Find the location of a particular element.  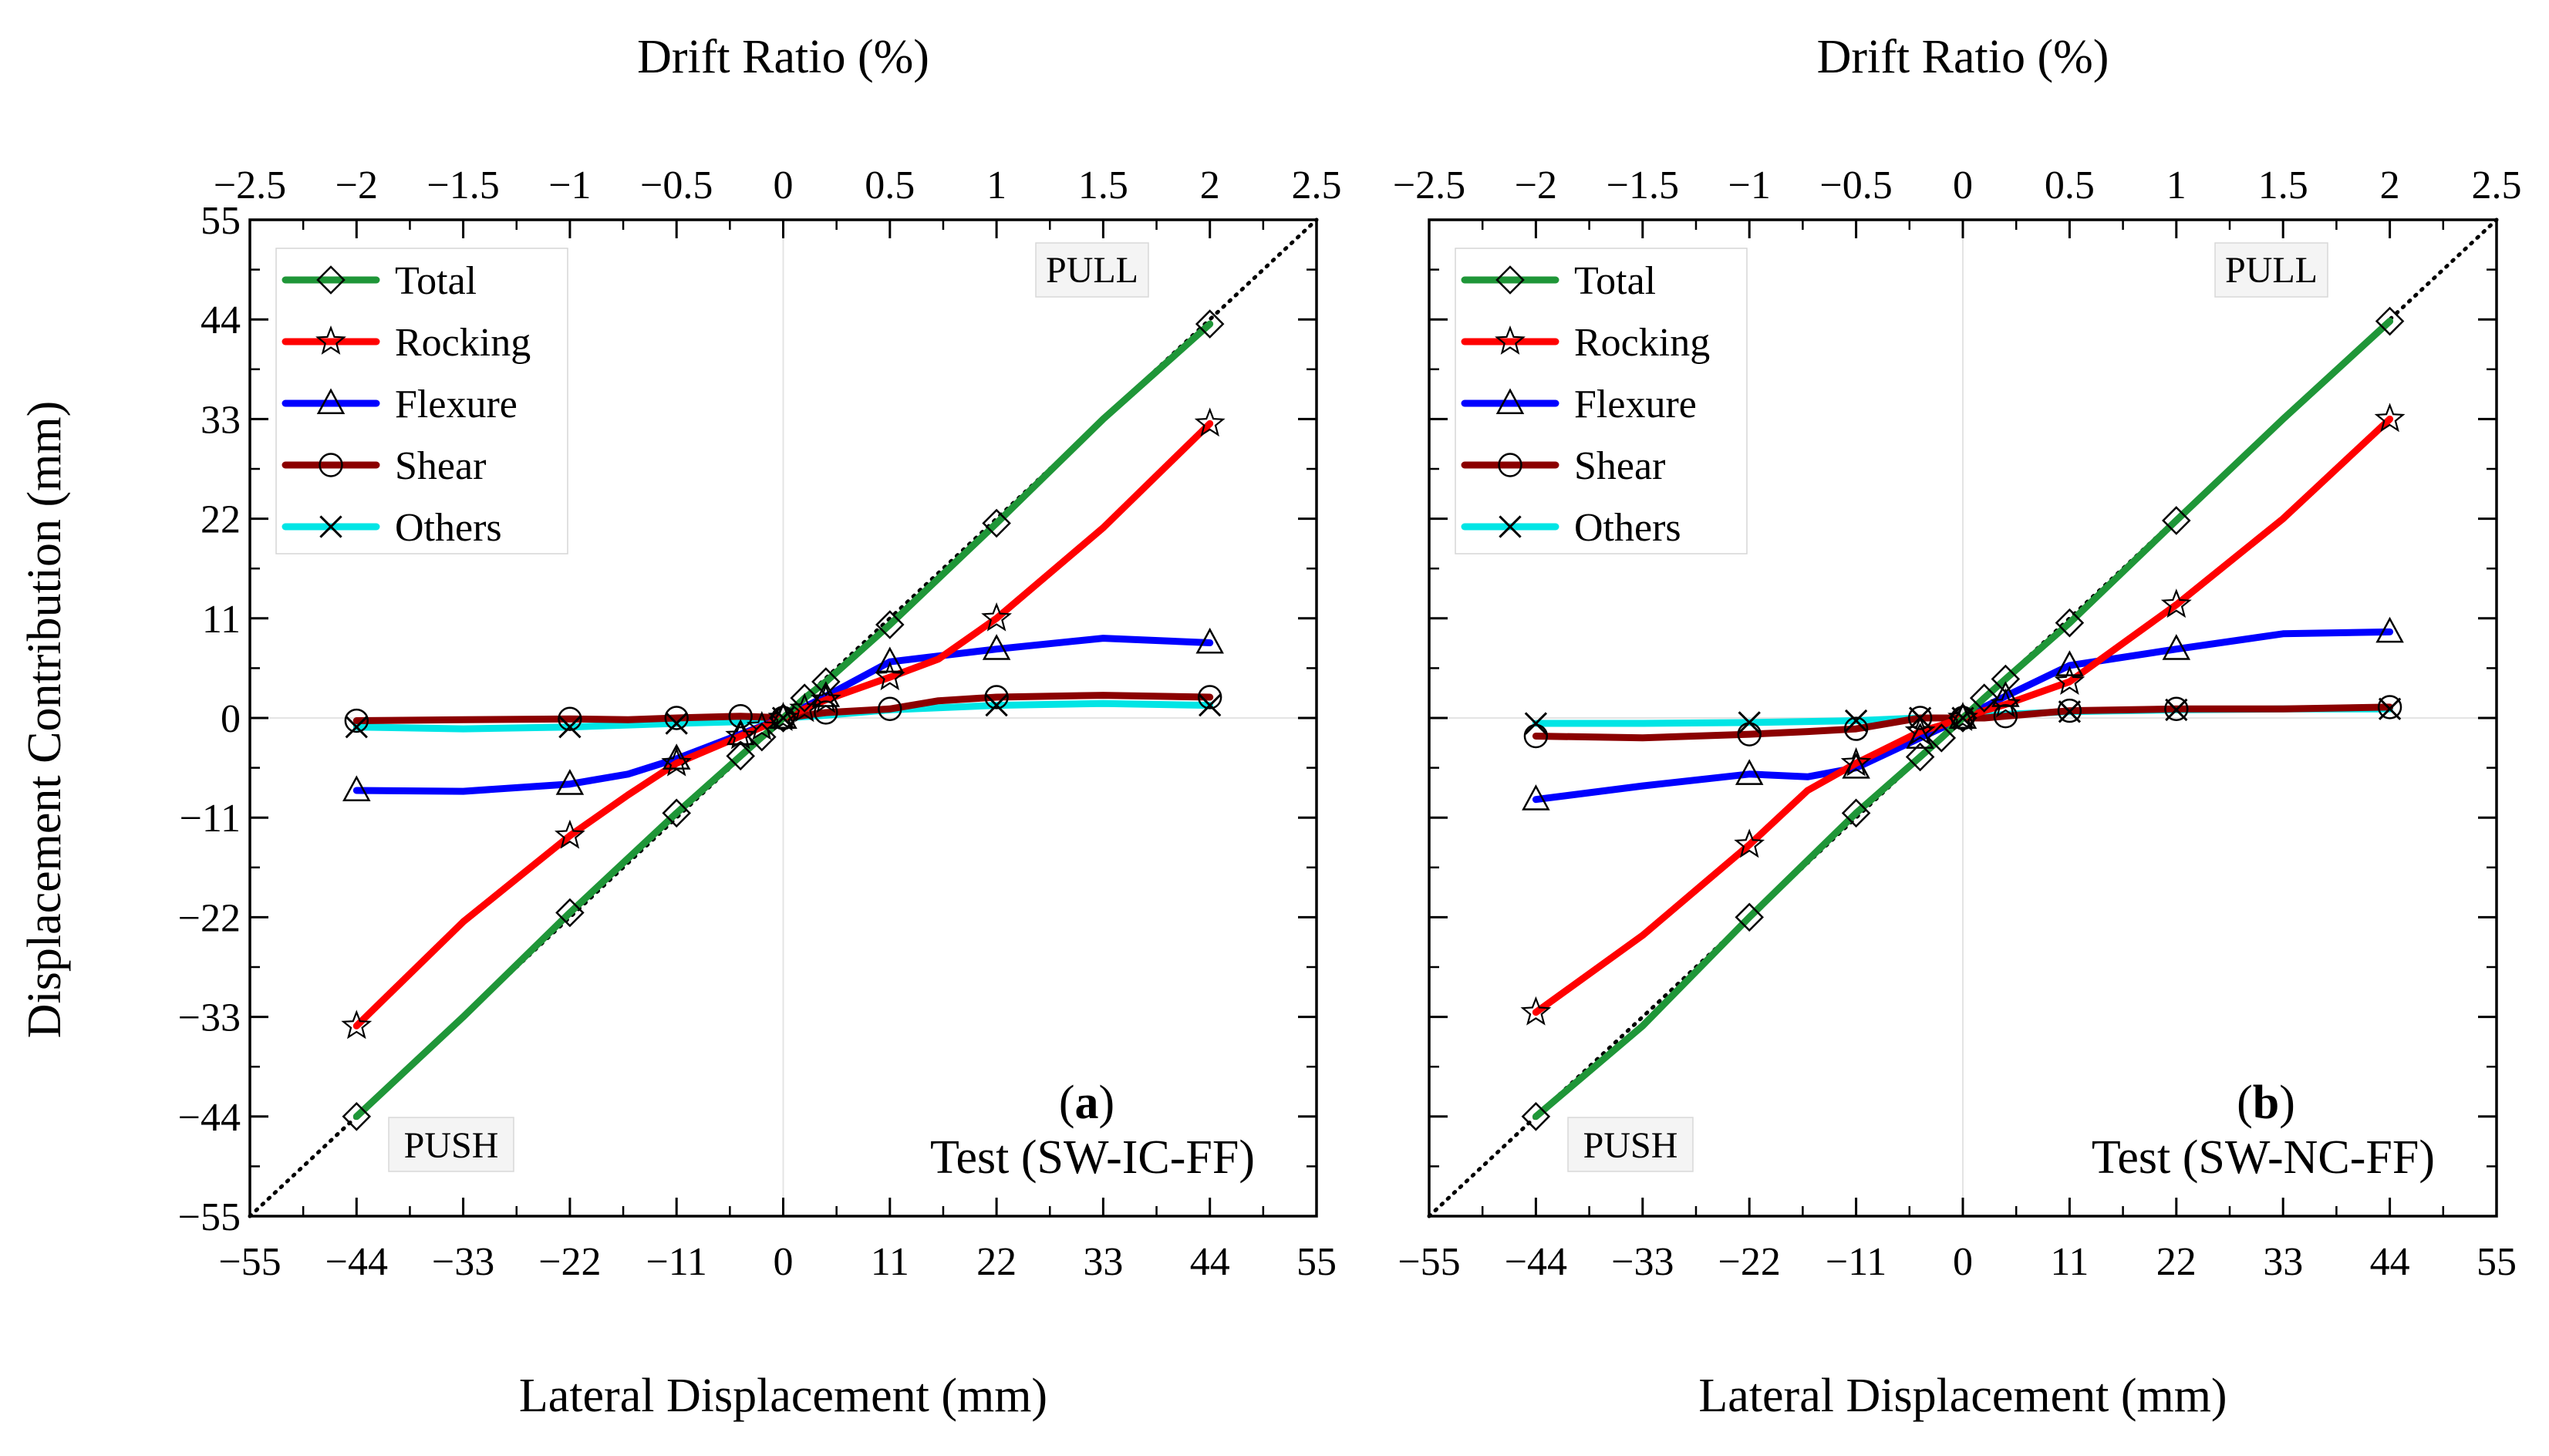

legend-label: Rocking is located at coordinates (463, 343).